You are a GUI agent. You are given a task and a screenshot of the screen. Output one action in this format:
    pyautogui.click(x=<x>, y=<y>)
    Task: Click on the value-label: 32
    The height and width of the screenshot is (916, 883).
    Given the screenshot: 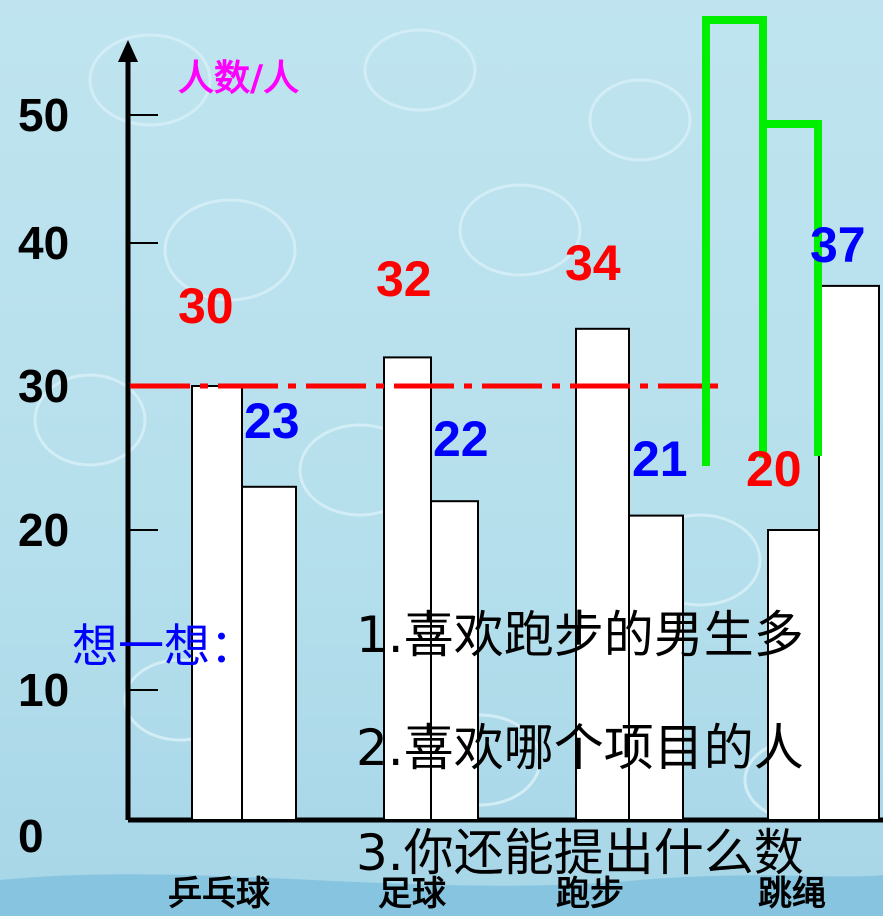 What is the action you would take?
    pyautogui.click(x=404, y=279)
    